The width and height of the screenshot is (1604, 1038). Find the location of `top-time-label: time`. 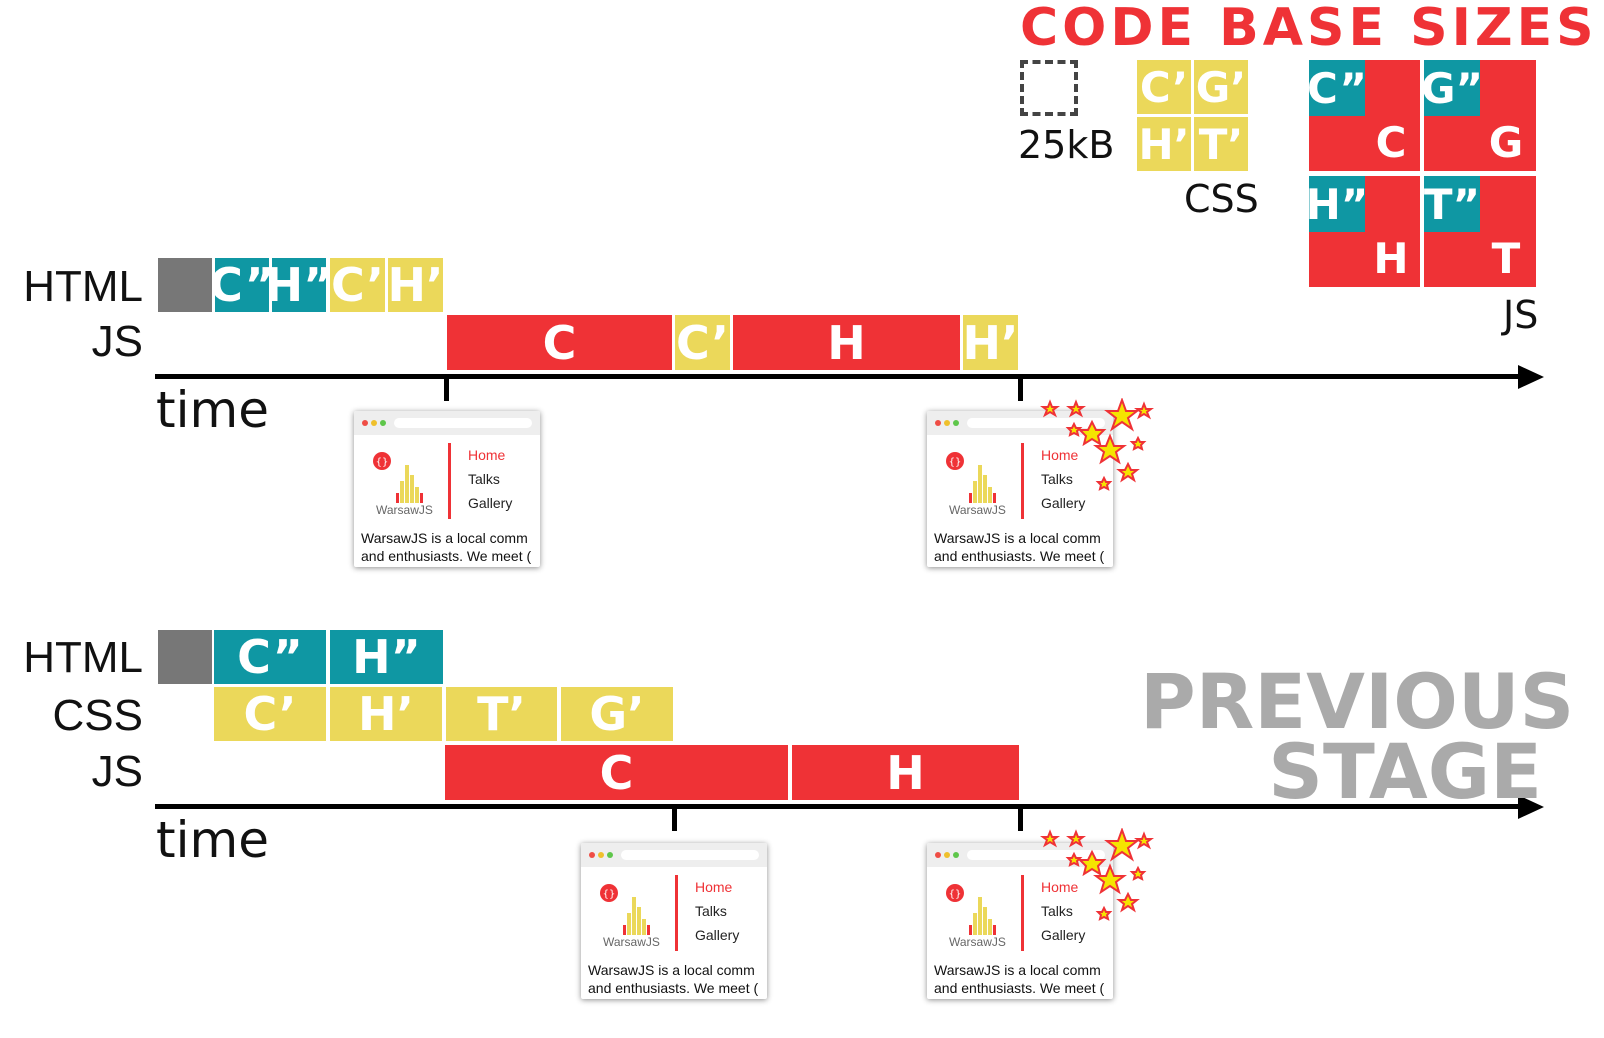

top-time-label: time is located at coordinates (212, 410).